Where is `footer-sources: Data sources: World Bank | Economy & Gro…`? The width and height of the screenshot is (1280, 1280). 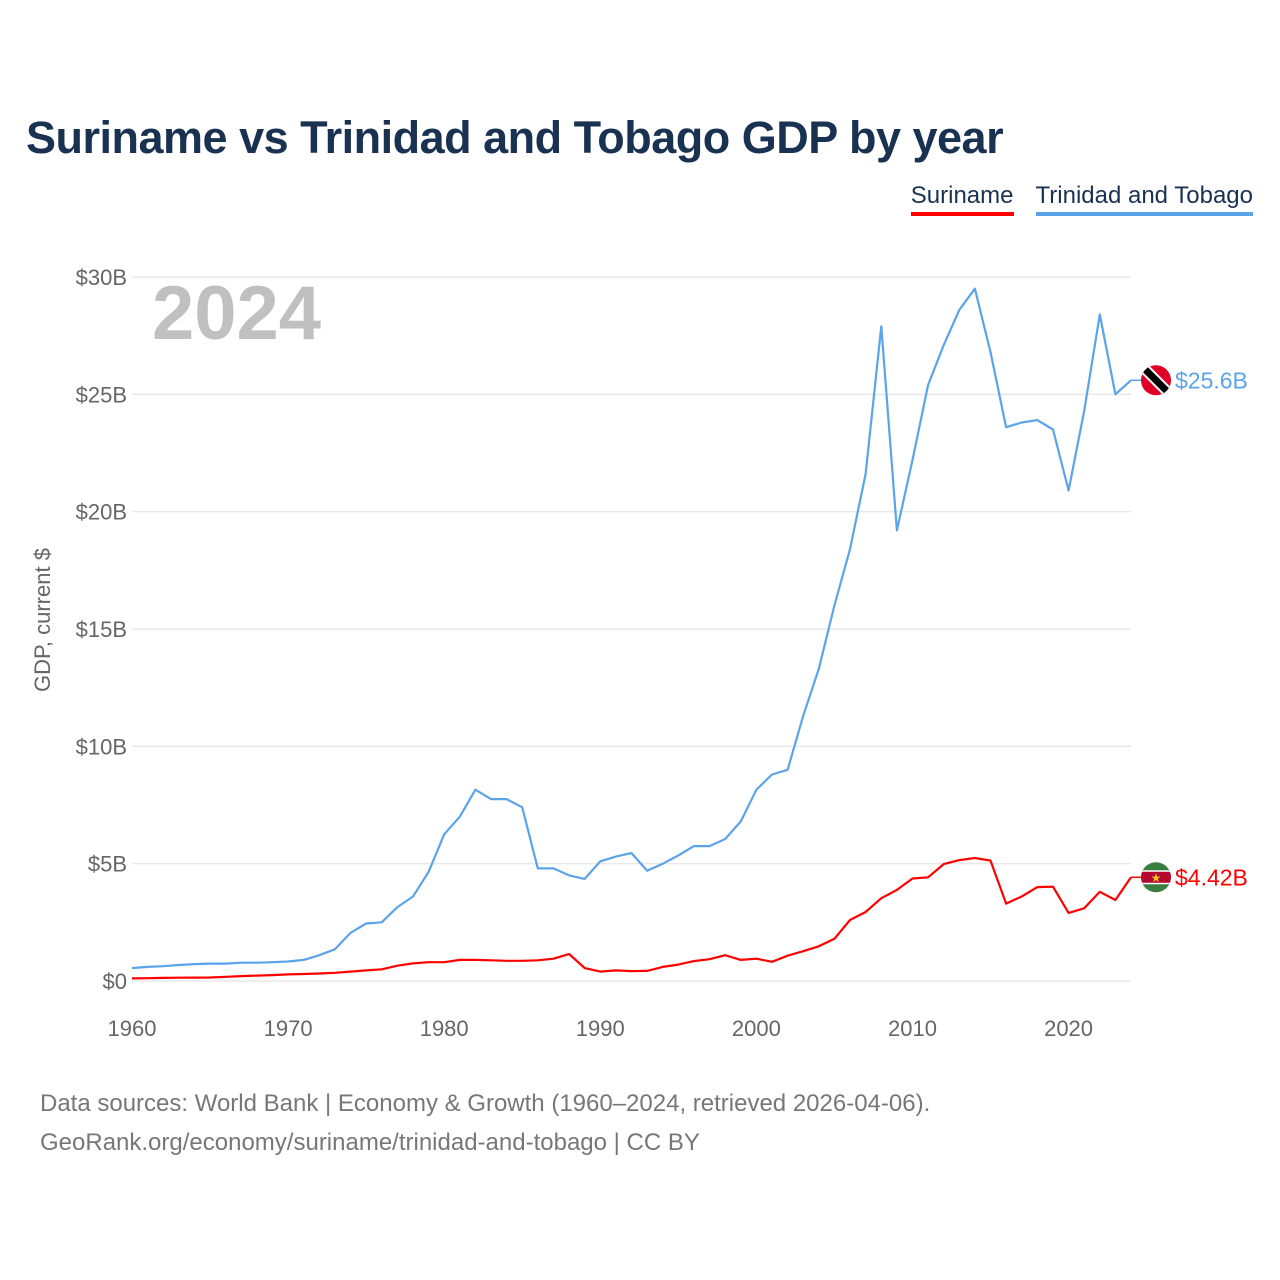
footer-sources: Data sources: World Bank | Economy & Gro… is located at coordinates (485, 1103).